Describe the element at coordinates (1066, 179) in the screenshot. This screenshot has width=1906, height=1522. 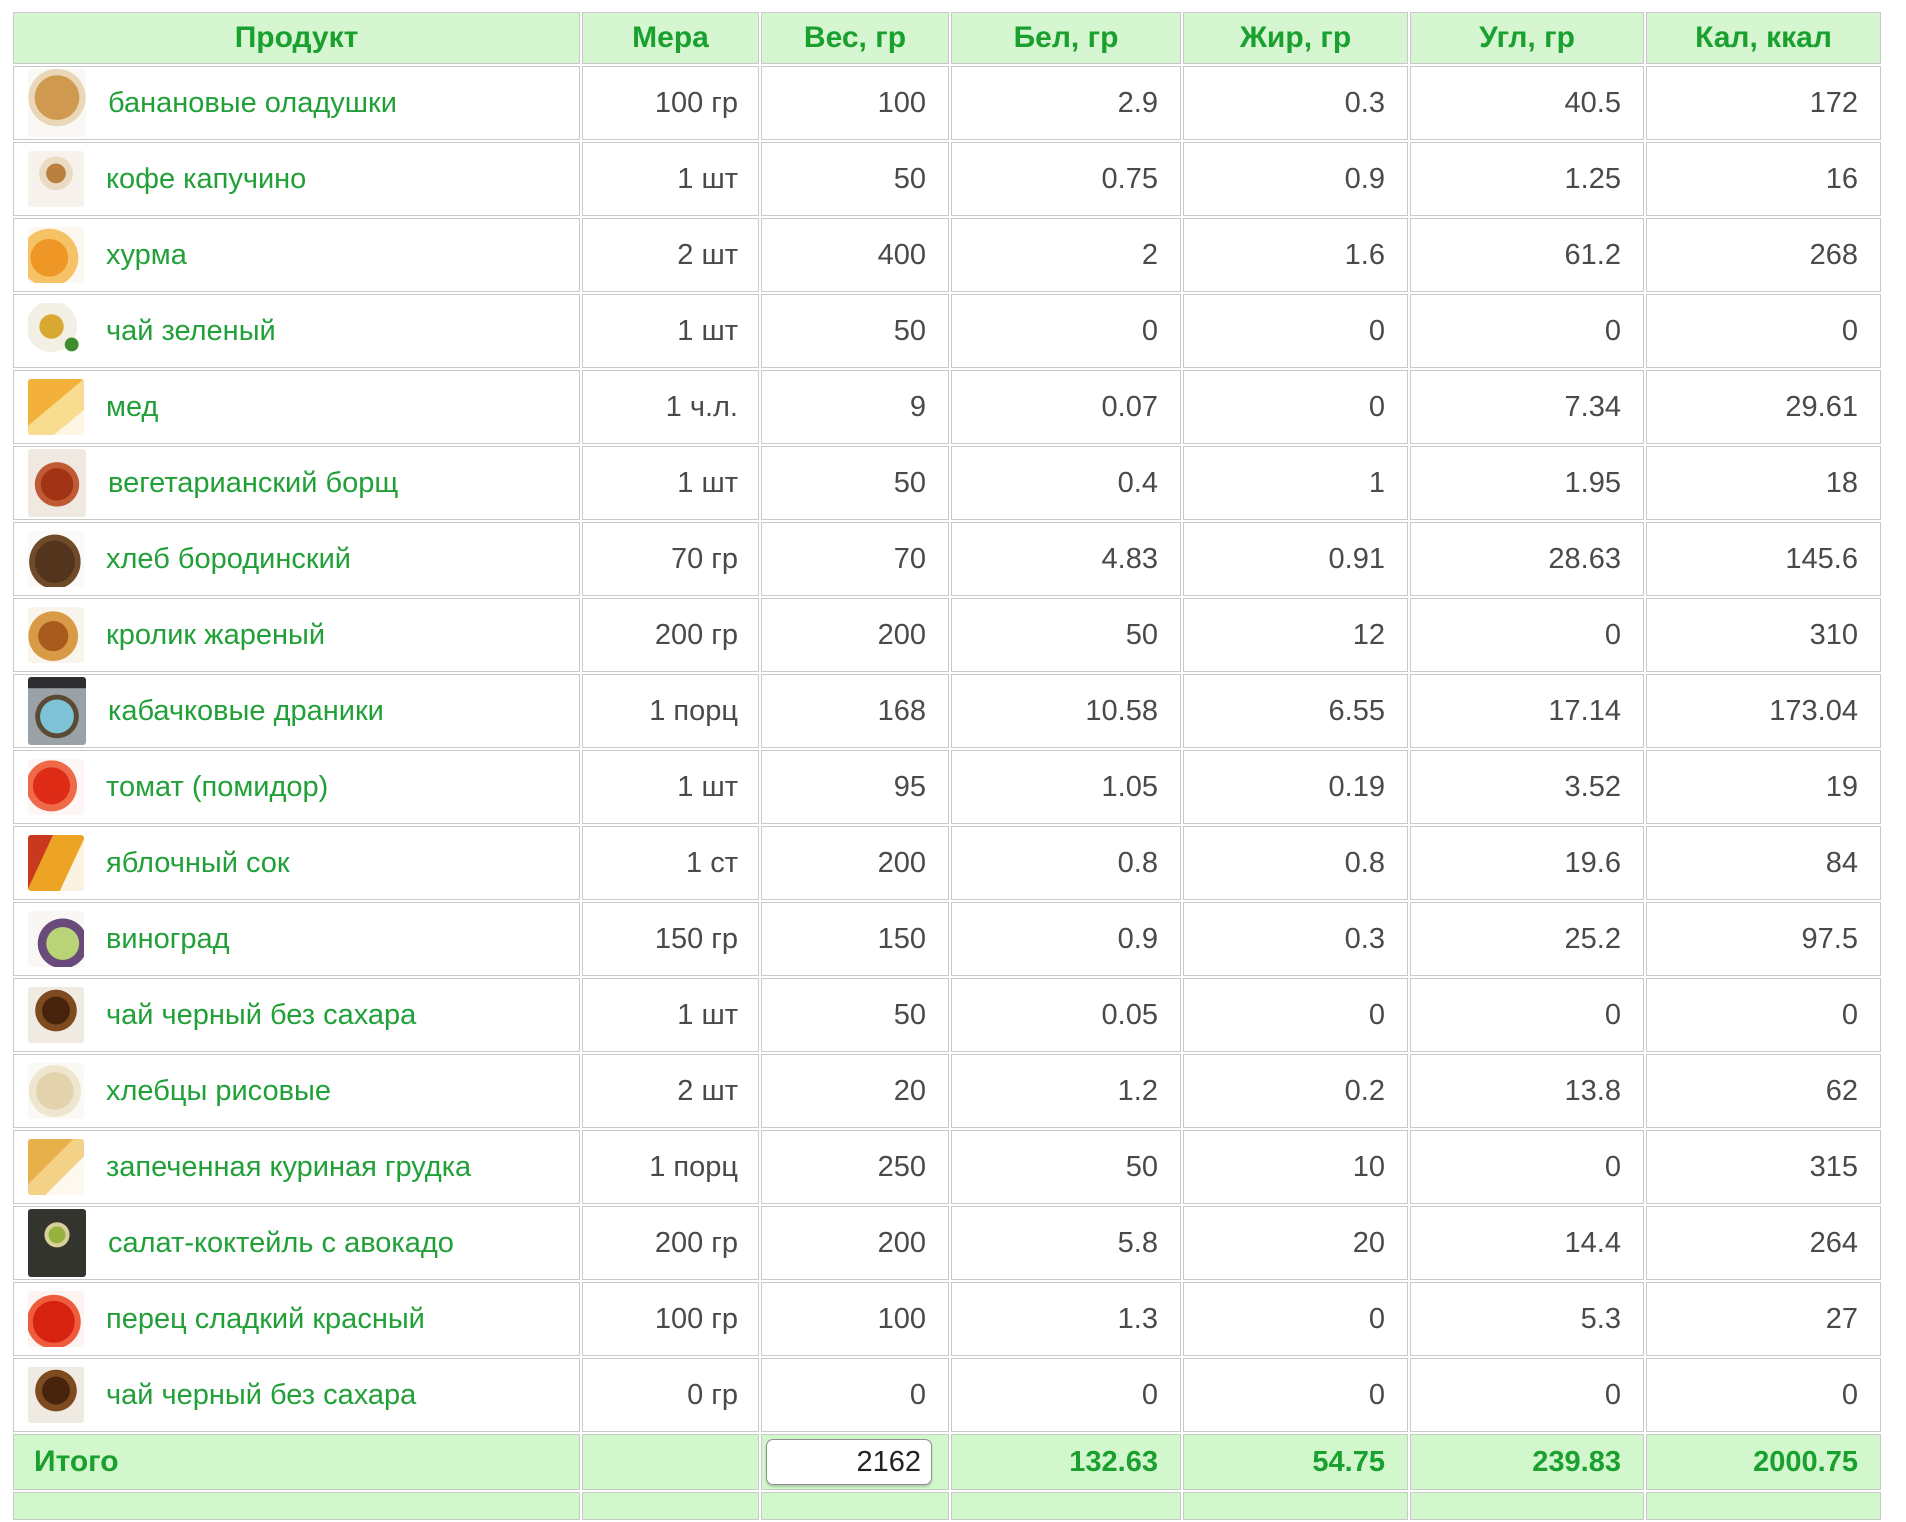
I see `protein-cell: 0.75` at that location.